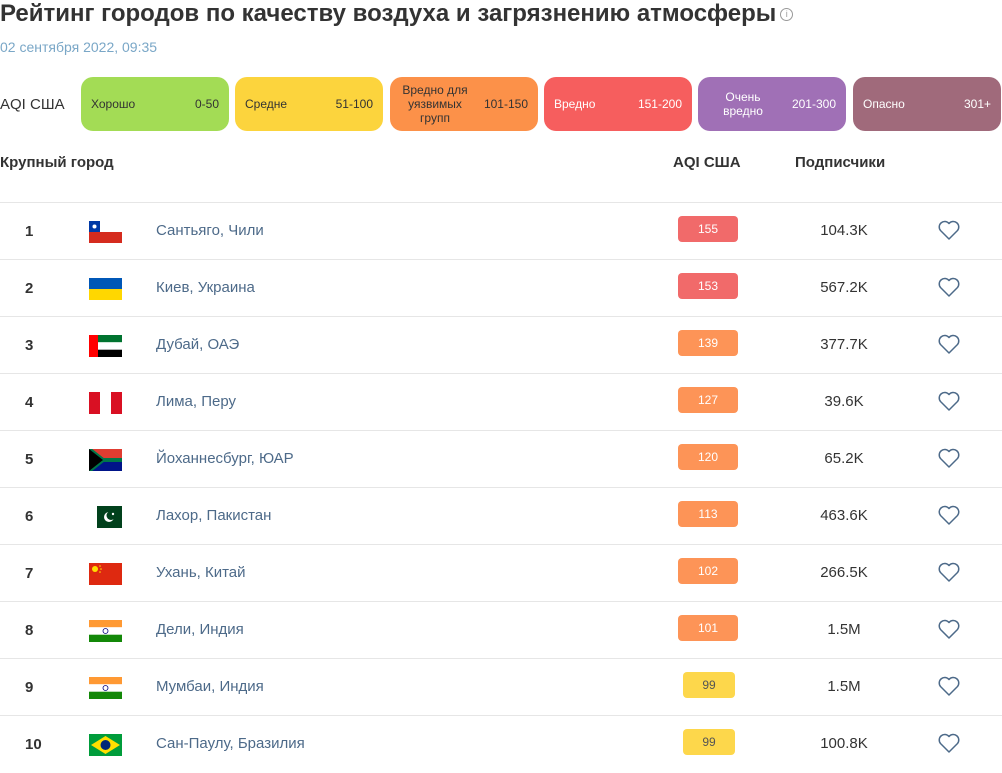 Image resolution: width=1002 pixels, height=773 pixels. What do you see at coordinates (29, 345) in the screenshot?
I see `rank: 3` at bounding box center [29, 345].